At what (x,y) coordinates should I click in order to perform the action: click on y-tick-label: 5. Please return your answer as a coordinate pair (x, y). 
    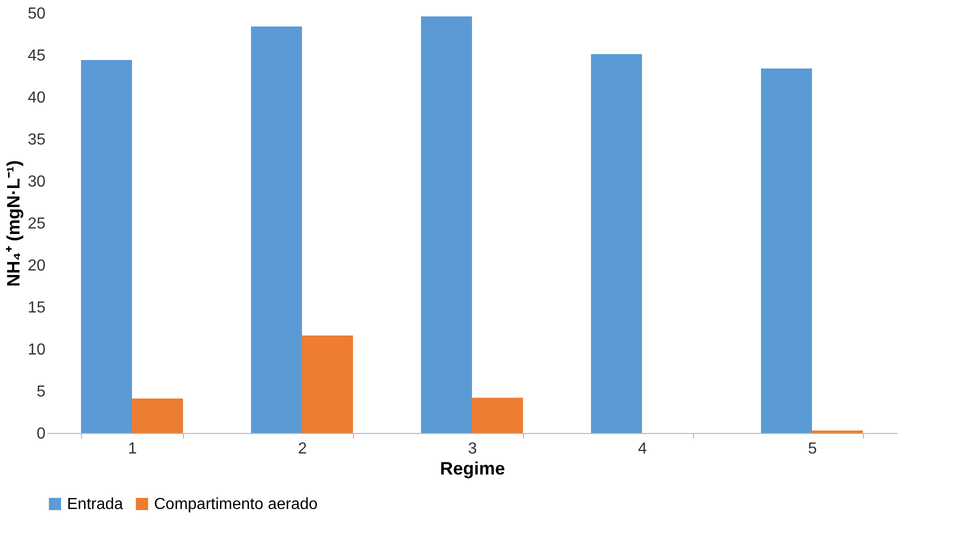
    Looking at the image, I should click on (41, 392).